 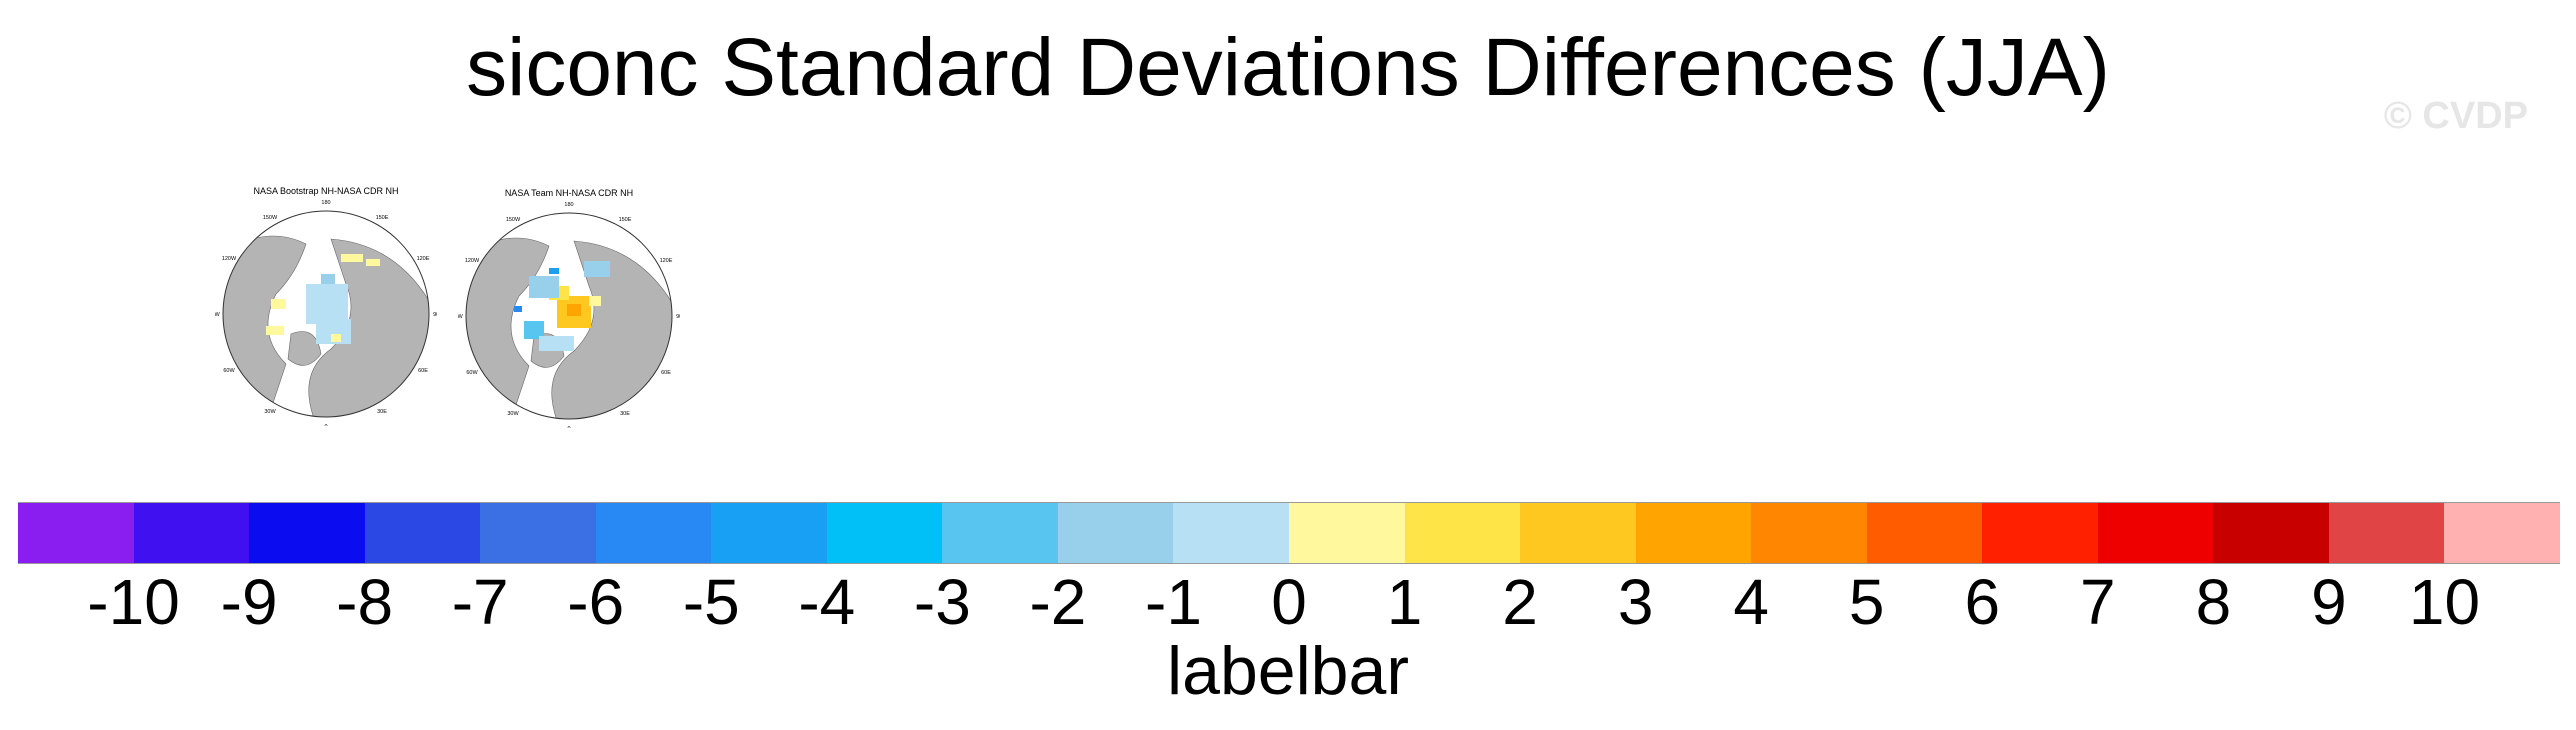 I want to click on colorbar-tick-label: 6, so click(x=1982, y=602).